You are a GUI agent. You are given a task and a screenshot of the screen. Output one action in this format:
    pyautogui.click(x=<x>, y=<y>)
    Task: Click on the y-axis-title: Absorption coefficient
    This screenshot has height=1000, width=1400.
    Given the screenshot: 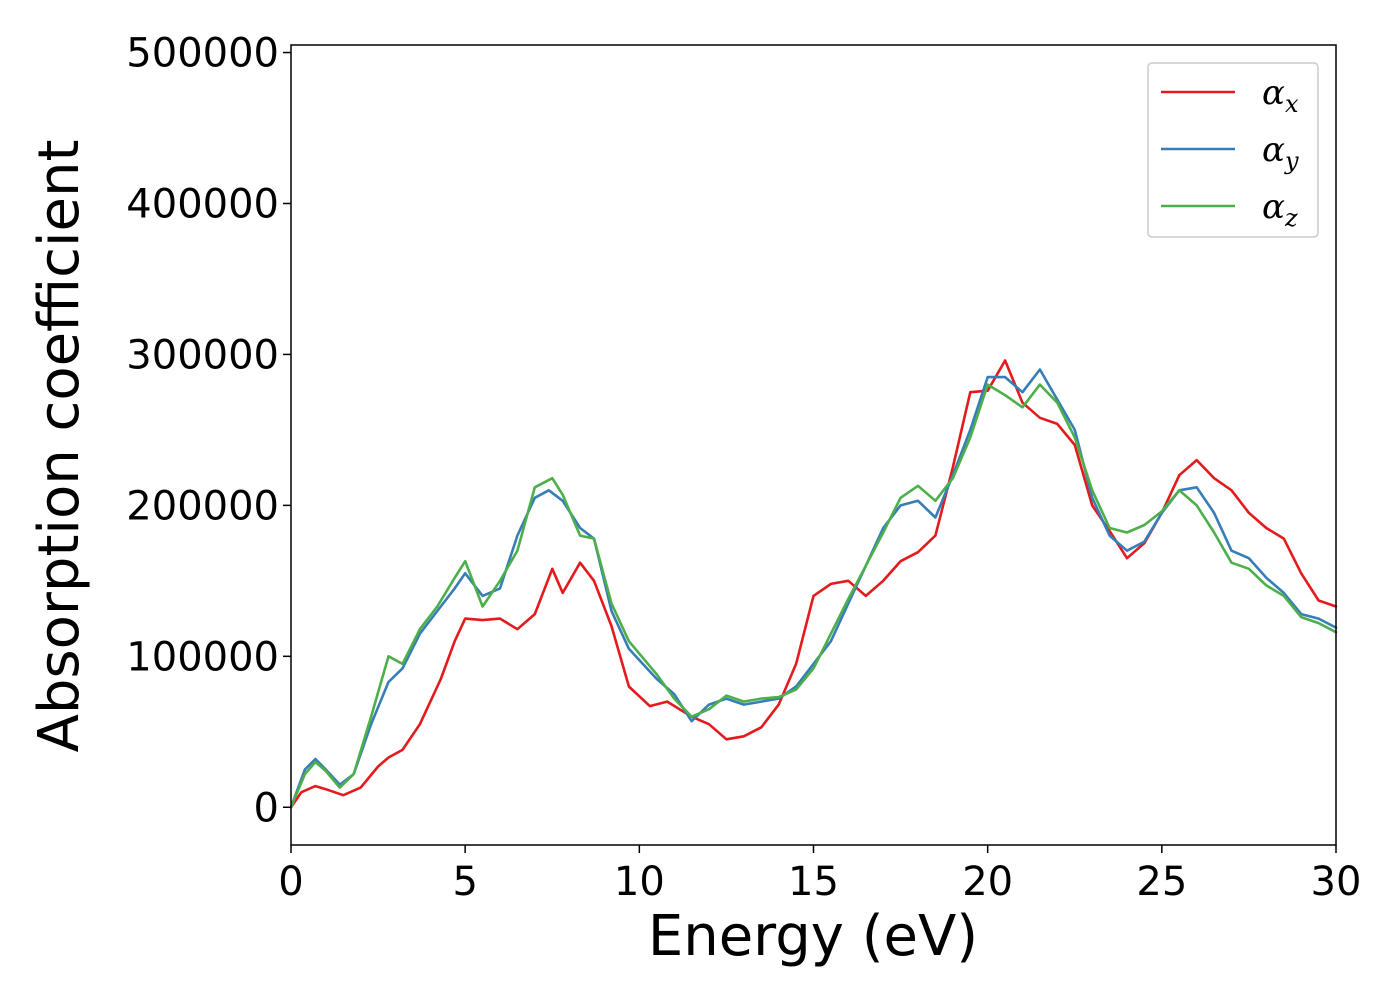 What is the action you would take?
    pyautogui.click(x=59, y=446)
    